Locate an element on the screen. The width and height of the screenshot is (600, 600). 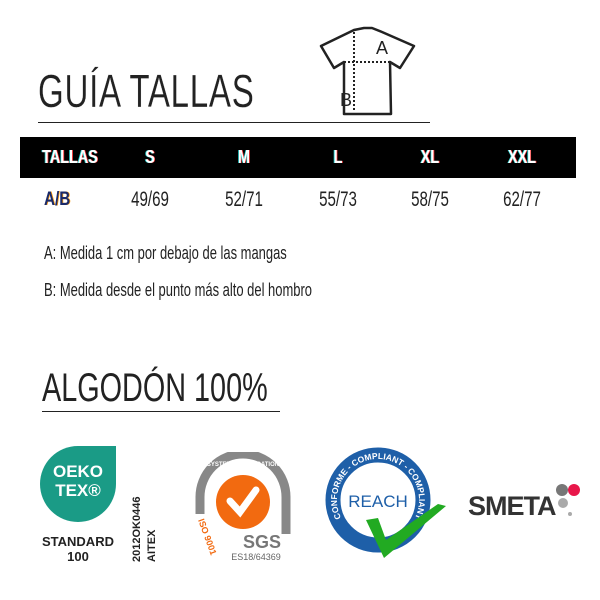
svg-text: ES18/64369 is located at coordinates (256, 557).